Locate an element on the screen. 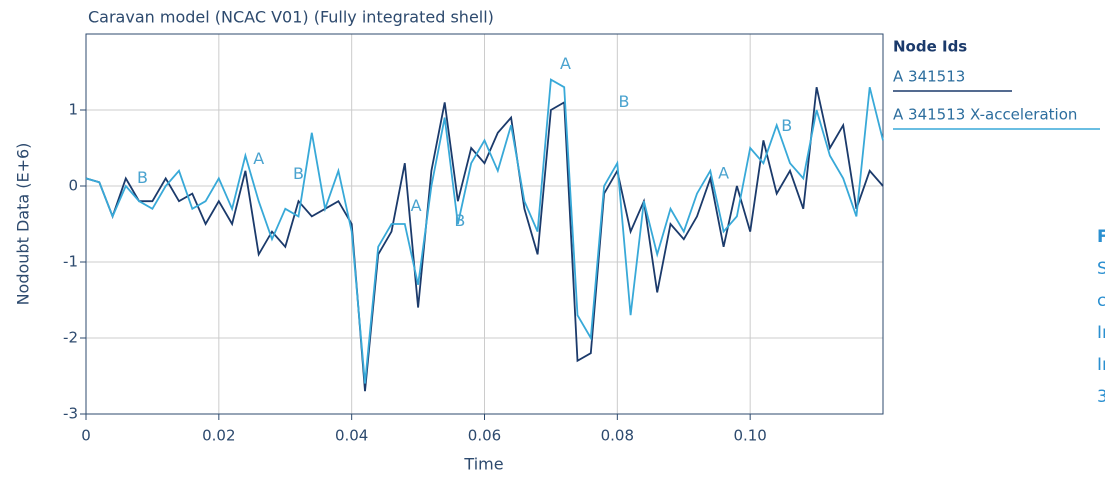 The image size is (1105, 481). y-tick-label: 0 is located at coordinates (73, 186).